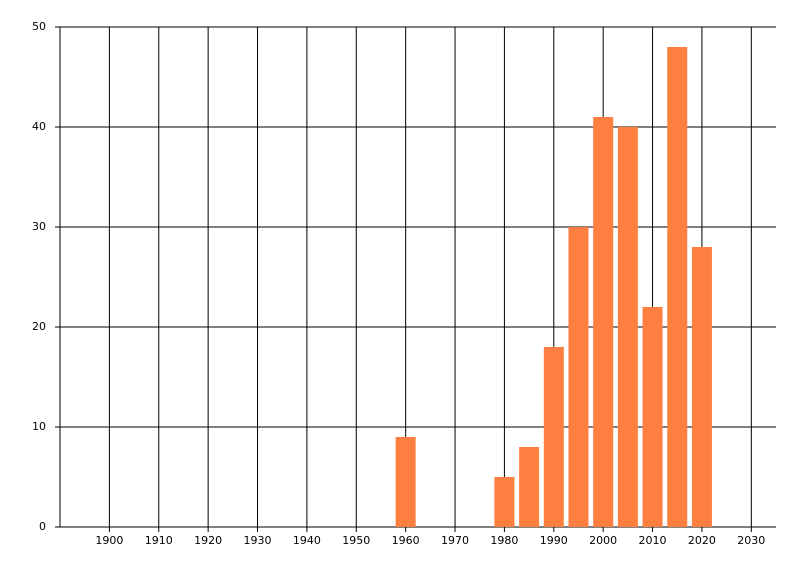  What do you see at coordinates (258, 540) in the screenshot?
I see `x-tick-label: 1930` at bounding box center [258, 540].